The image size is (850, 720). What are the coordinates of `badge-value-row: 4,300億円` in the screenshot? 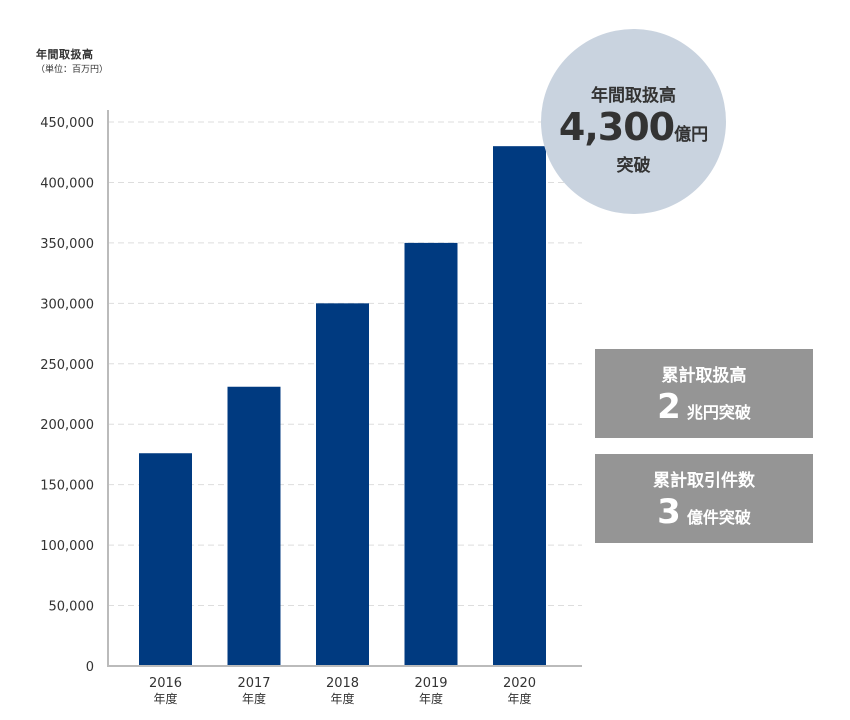 It's located at (633, 127).